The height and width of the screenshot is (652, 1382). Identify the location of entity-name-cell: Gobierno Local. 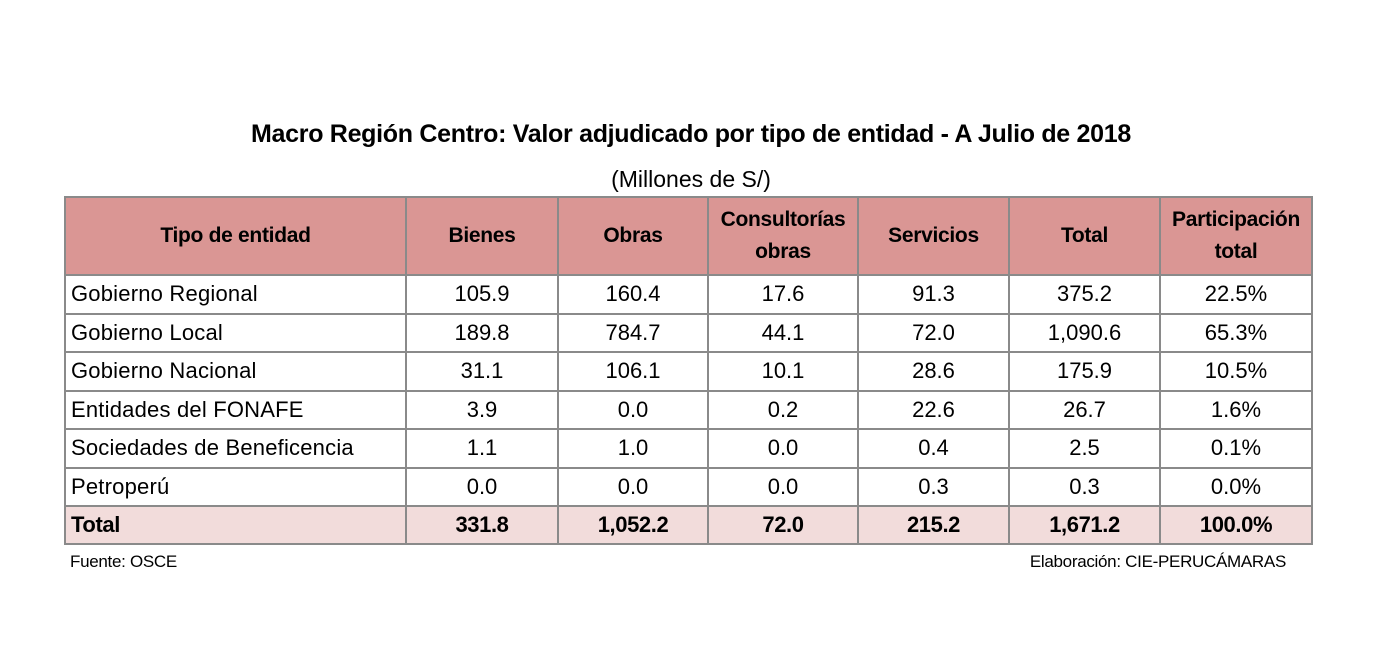
(235, 332).